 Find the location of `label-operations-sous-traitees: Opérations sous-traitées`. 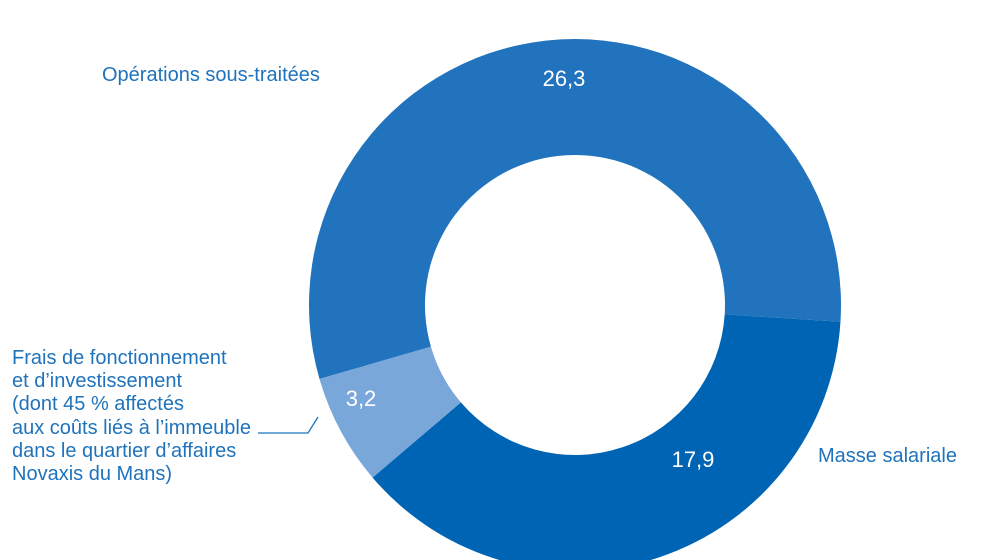

label-operations-sous-traitees: Opérations sous-traitées is located at coordinates (211, 75).